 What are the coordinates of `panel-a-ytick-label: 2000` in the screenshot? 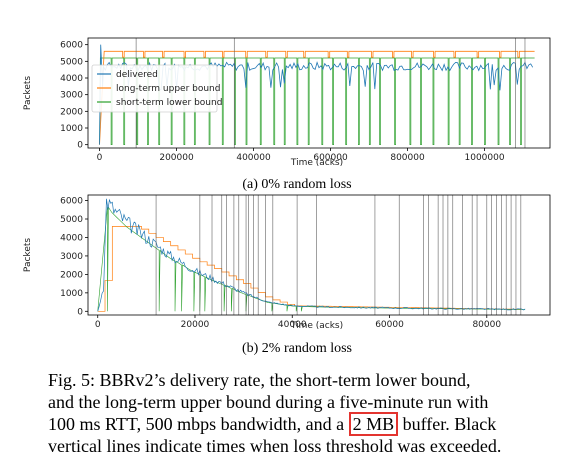 It's located at (71, 112).